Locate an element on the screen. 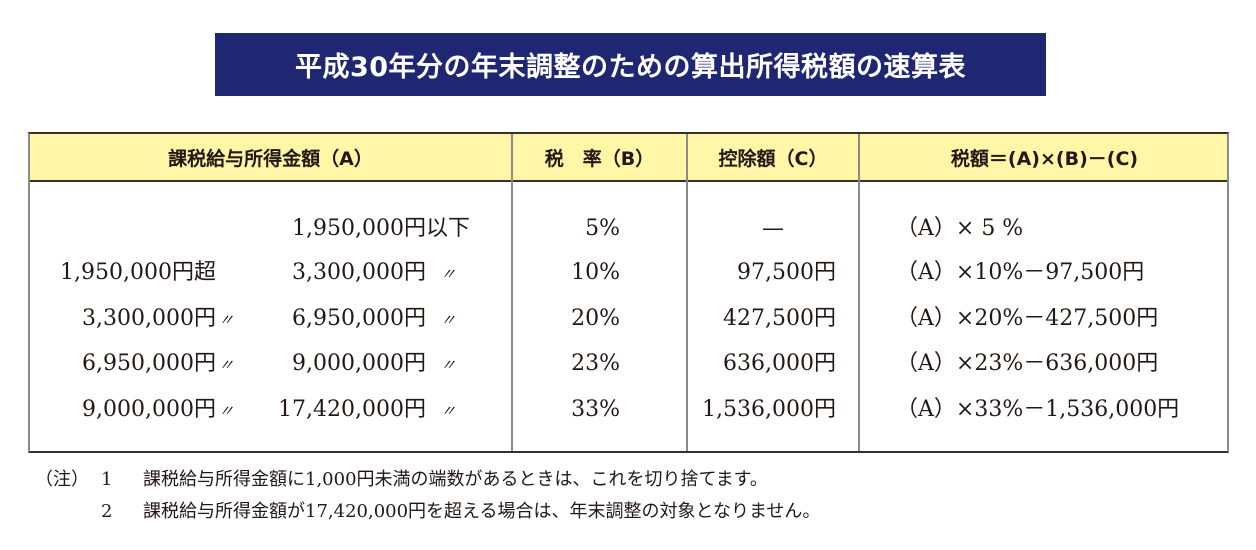 This screenshot has width=1256, height=550. footnote-prefix: （注） is located at coordinates (62, 479).